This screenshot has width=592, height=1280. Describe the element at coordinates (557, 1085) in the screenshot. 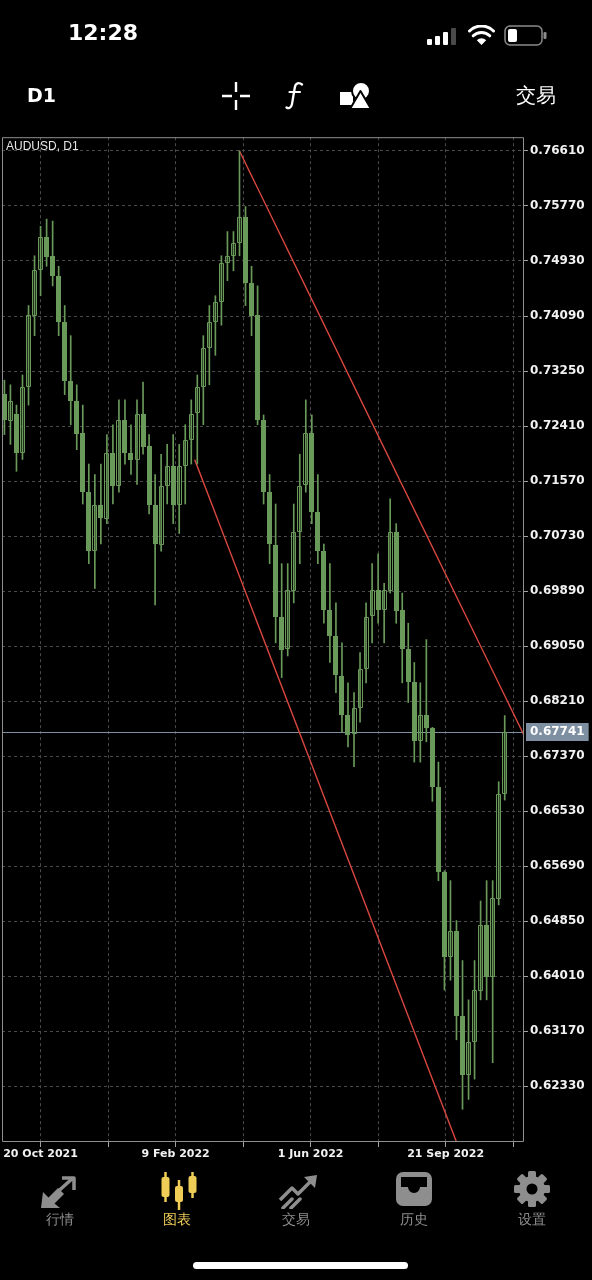

I see `y-tick-label: 0.62330` at that location.